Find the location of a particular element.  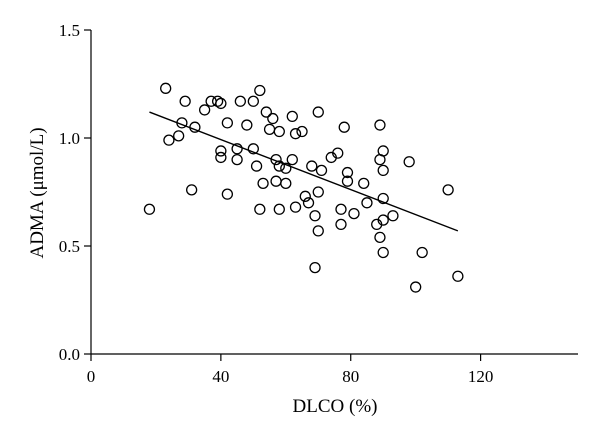

x-tick-label: 0 is located at coordinates (91, 376).